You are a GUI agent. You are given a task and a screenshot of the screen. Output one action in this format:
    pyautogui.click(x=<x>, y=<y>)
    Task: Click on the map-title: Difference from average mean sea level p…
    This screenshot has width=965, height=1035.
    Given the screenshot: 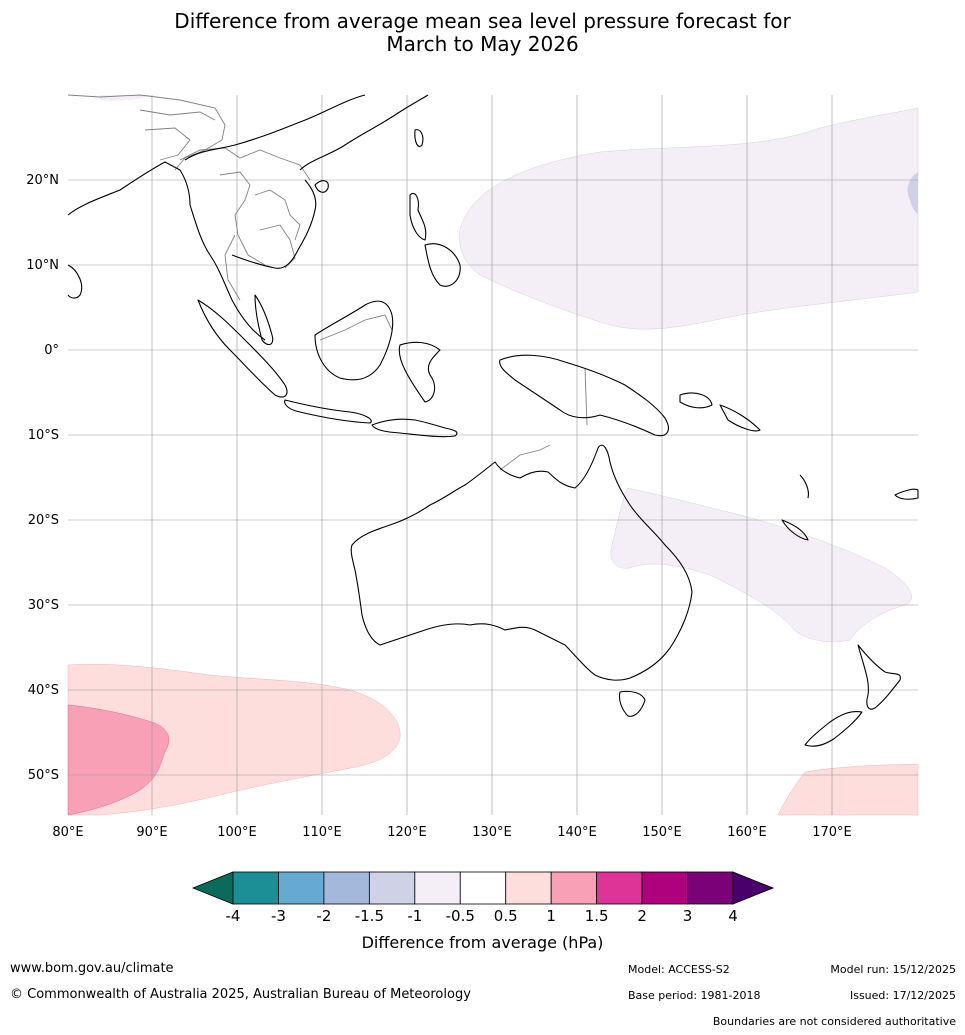 What is the action you would take?
    pyautogui.click(x=482, y=33)
    